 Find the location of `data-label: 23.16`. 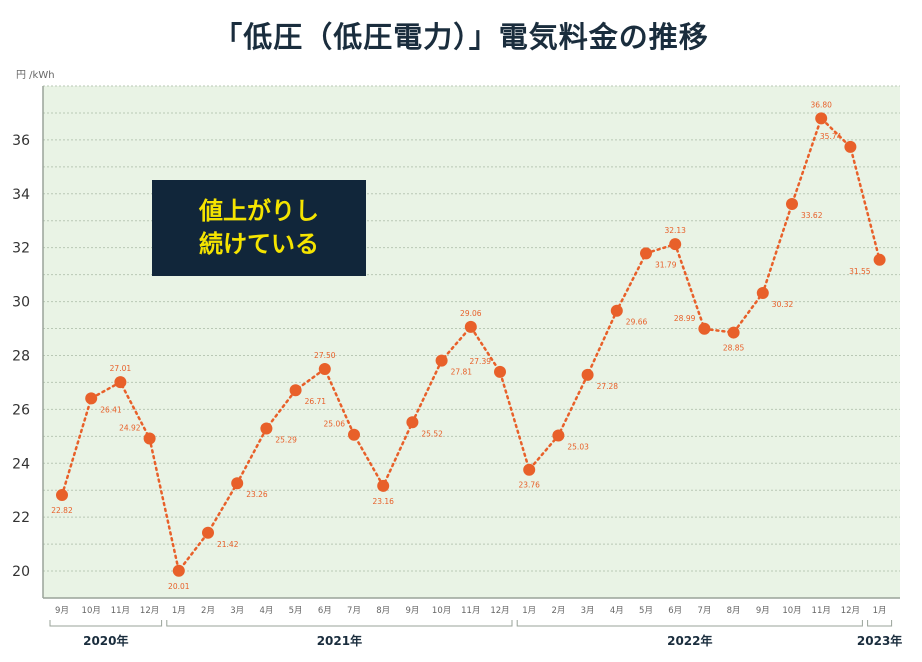

data-label: 23.16 is located at coordinates (383, 501).